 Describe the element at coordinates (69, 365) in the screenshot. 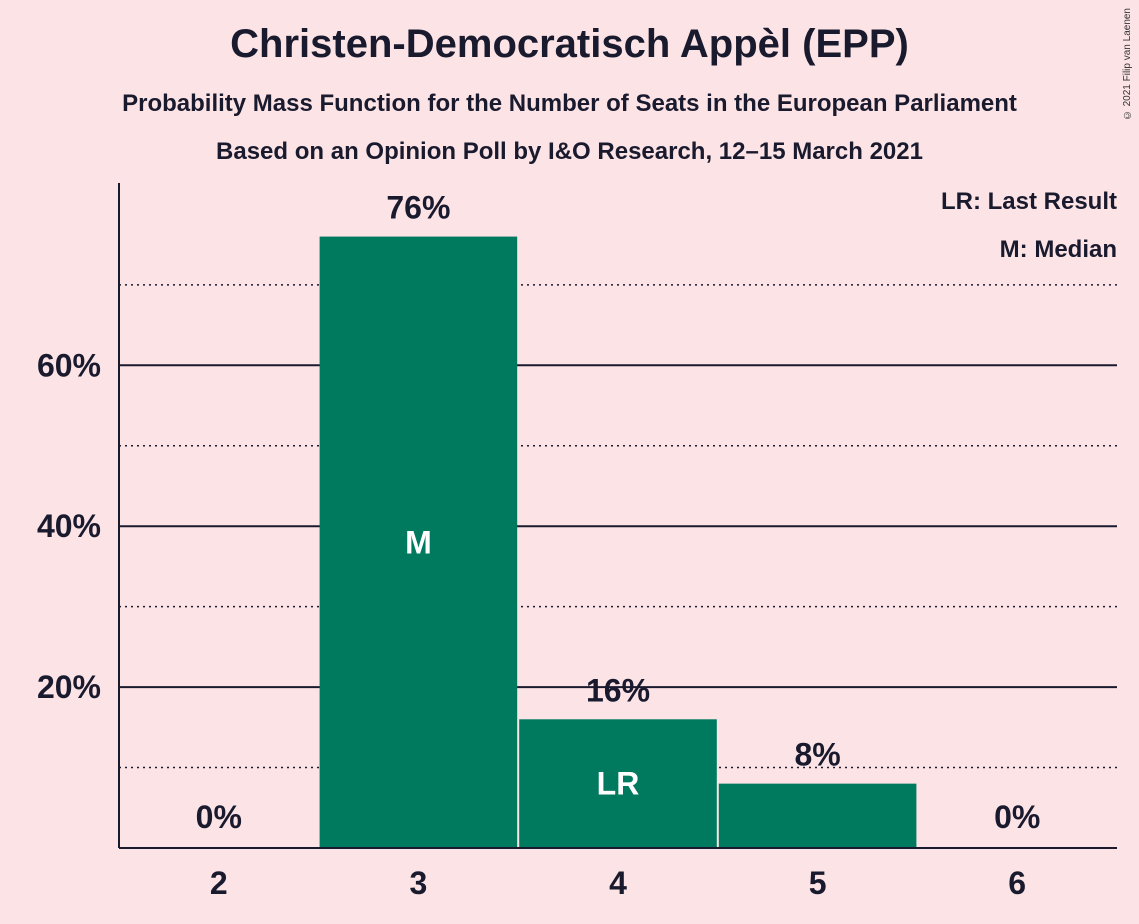

I see `y-tick-label: 60%` at that location.